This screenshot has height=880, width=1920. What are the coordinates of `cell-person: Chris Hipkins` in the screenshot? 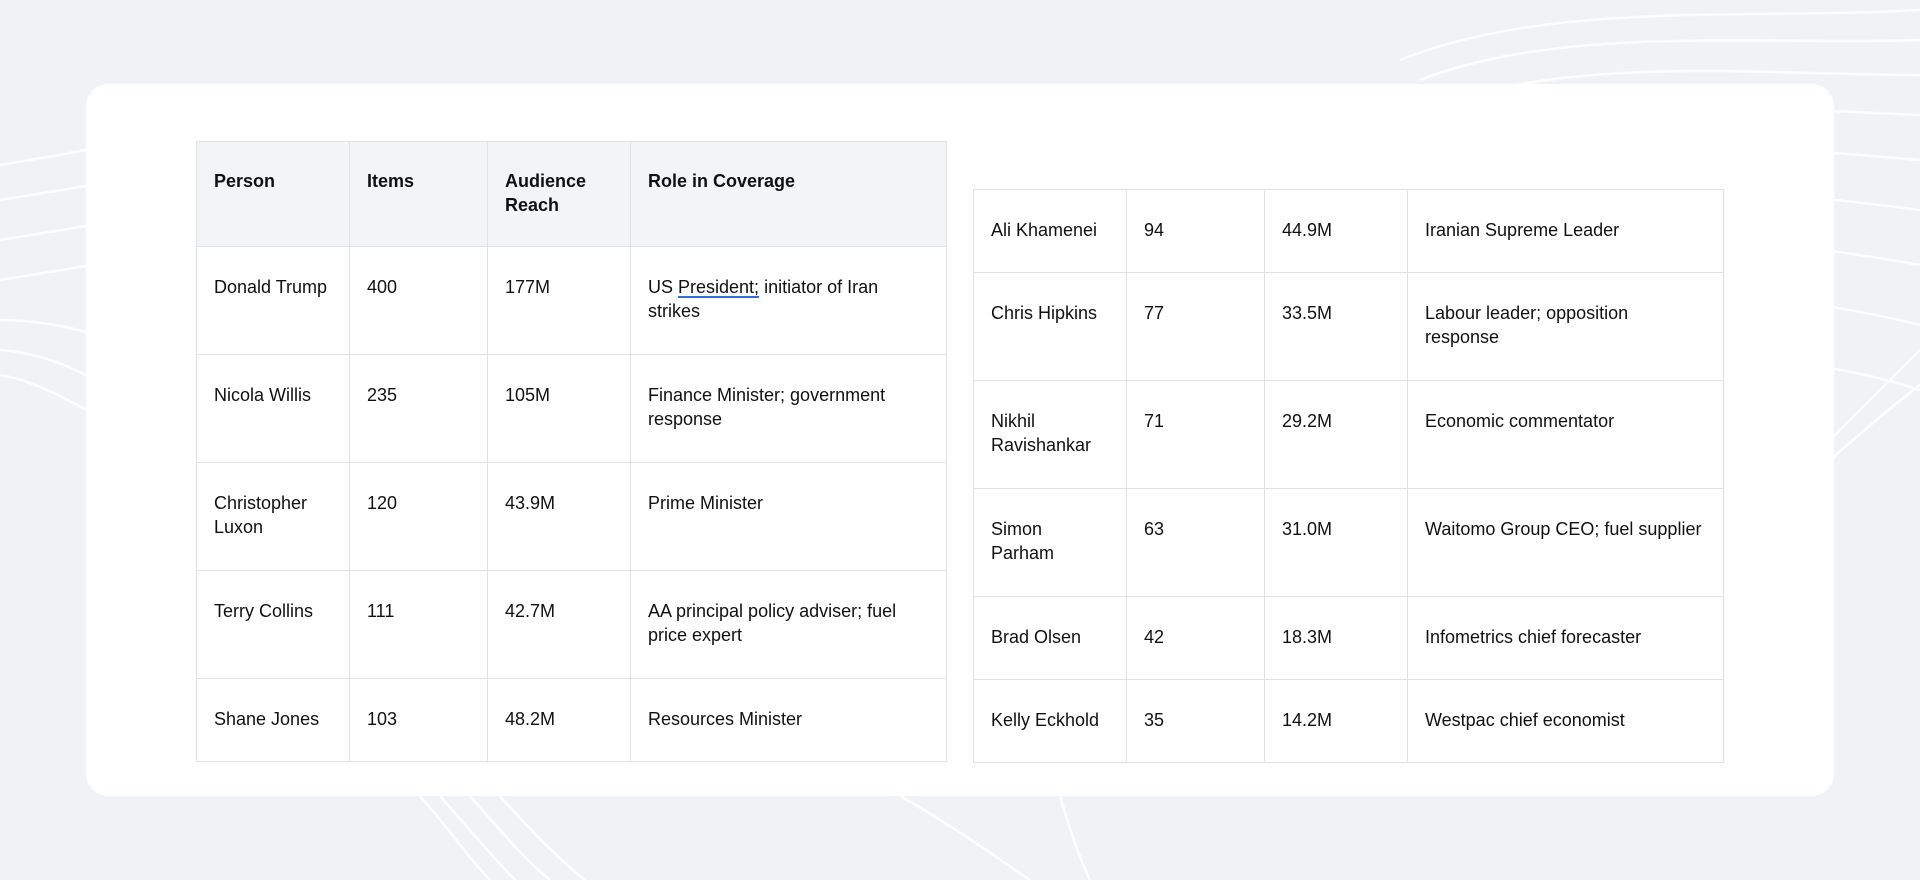 It's located at (1050, 326).